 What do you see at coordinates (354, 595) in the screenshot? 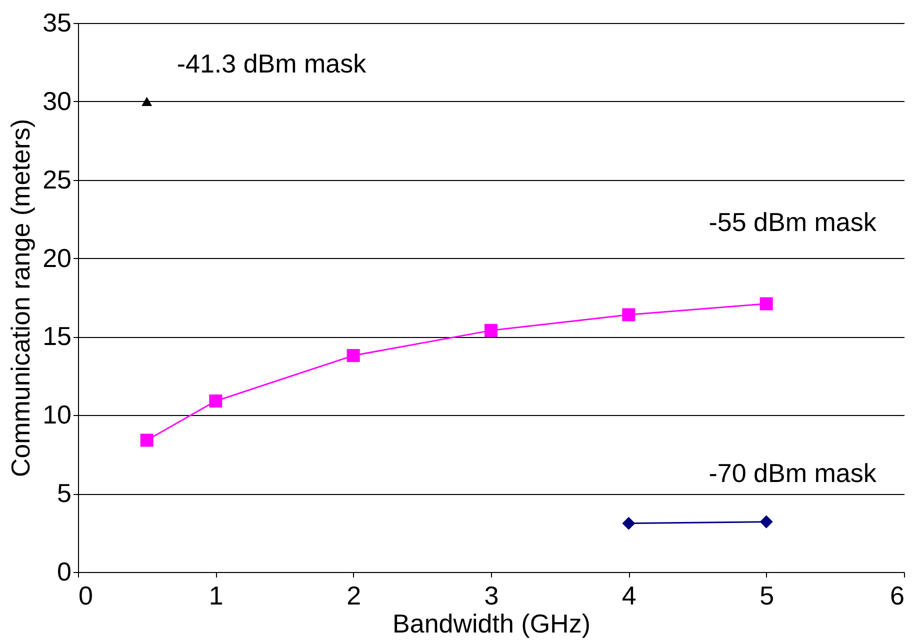
I see `x-tick-label: 2` at bounding box center [354, 595].